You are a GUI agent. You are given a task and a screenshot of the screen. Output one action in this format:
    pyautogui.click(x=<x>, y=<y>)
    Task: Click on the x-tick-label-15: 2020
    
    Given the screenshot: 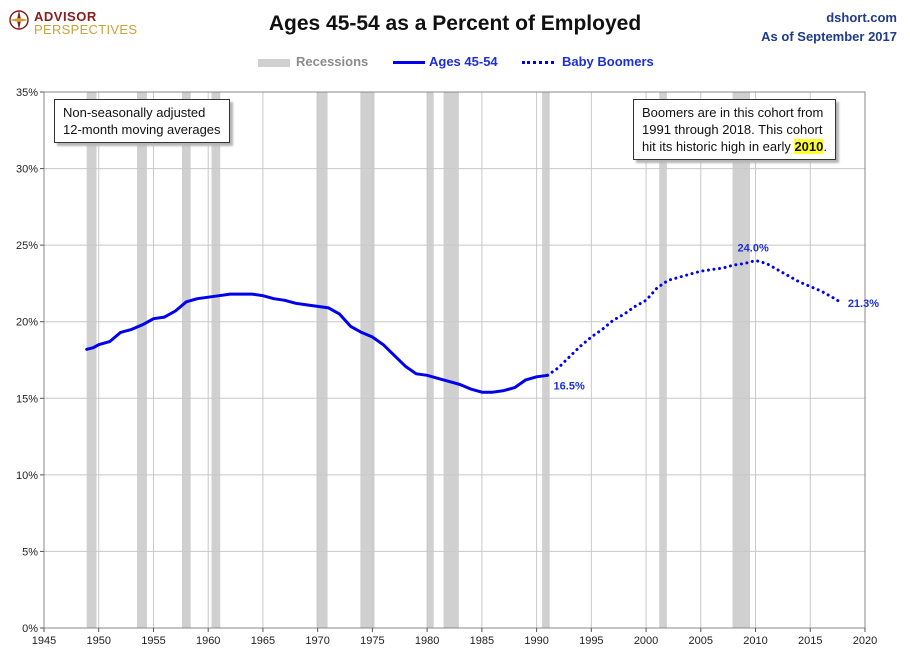 What is the action you would take?
    pyautogui.click(x=865, y=641)
    